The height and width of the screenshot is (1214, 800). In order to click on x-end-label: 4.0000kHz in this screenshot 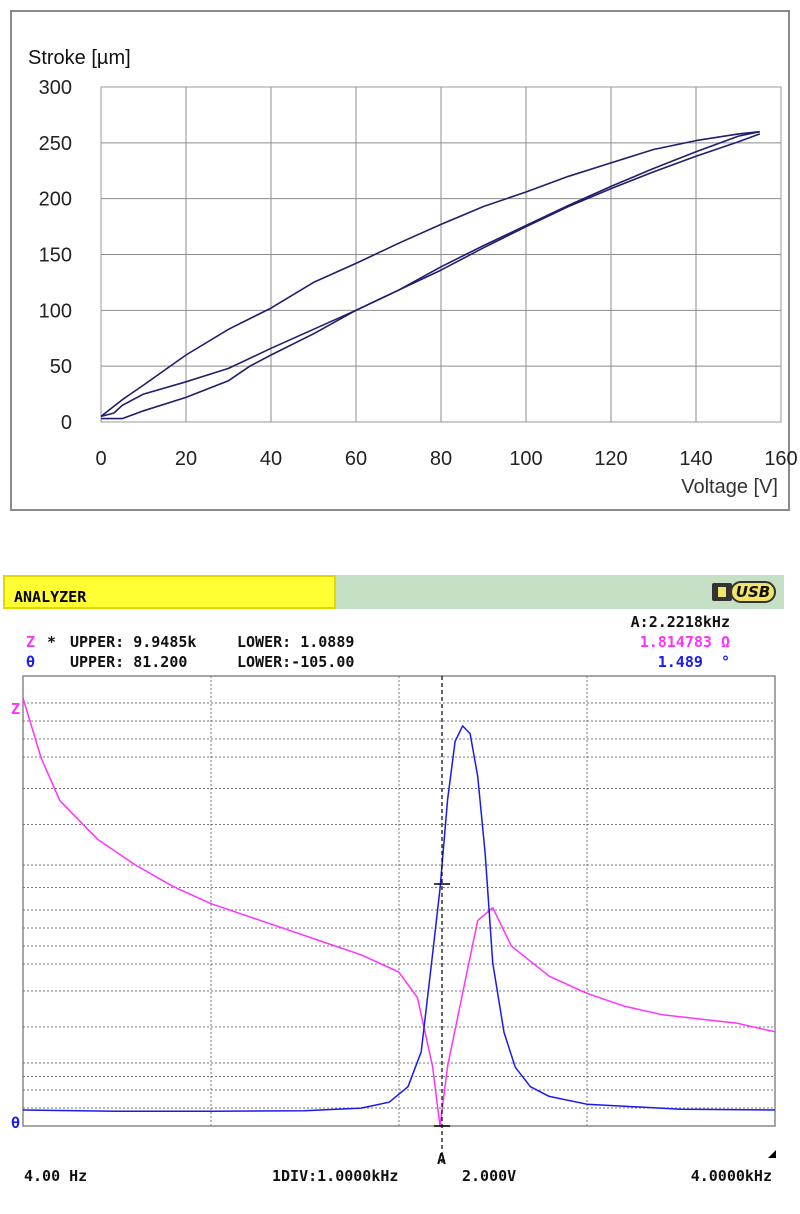, I will do `click(731, 1176)`.